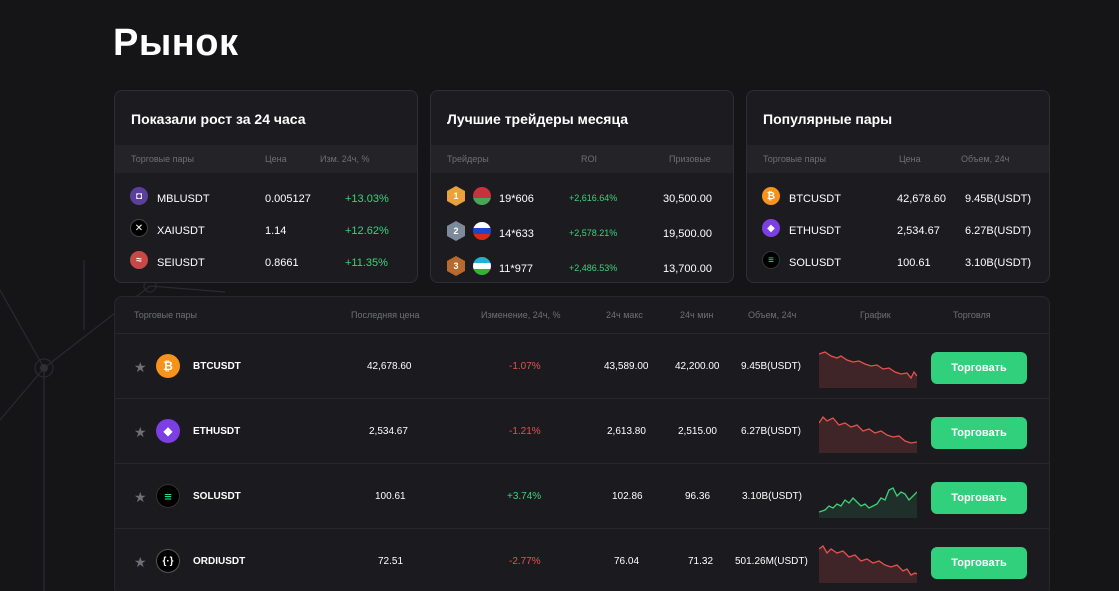 Image resolution: width=1119 pixels, height=591 pixels. What do you see at coordinates (389, 366) in the screenshot?
I see `last-price: 42,678.60` at bounding box center [389, 366].